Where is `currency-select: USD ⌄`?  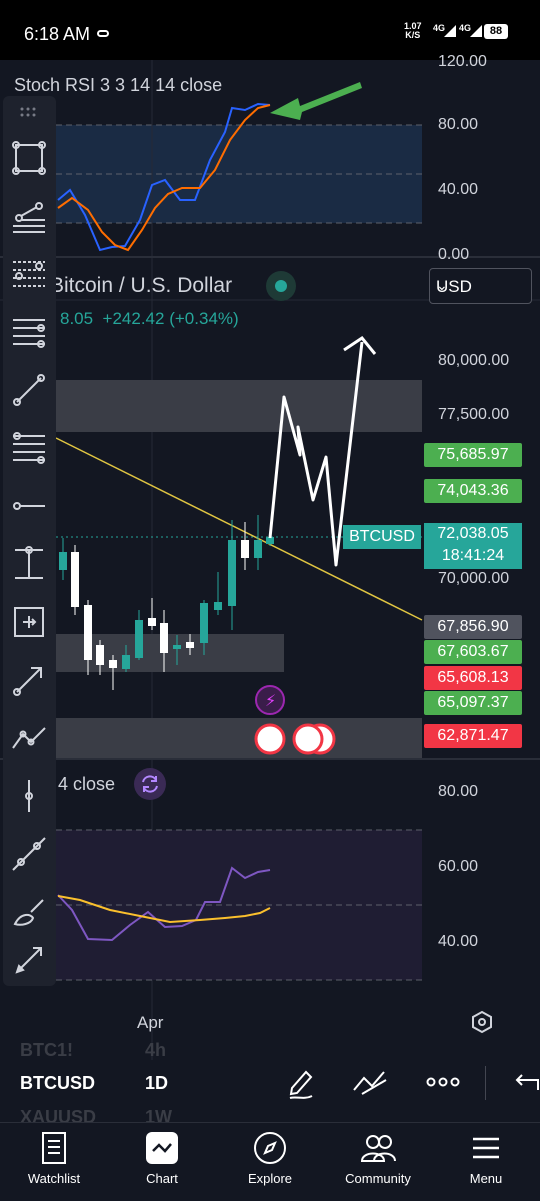
currency-select: USD ⌄ is located at coordinates (480, 286).